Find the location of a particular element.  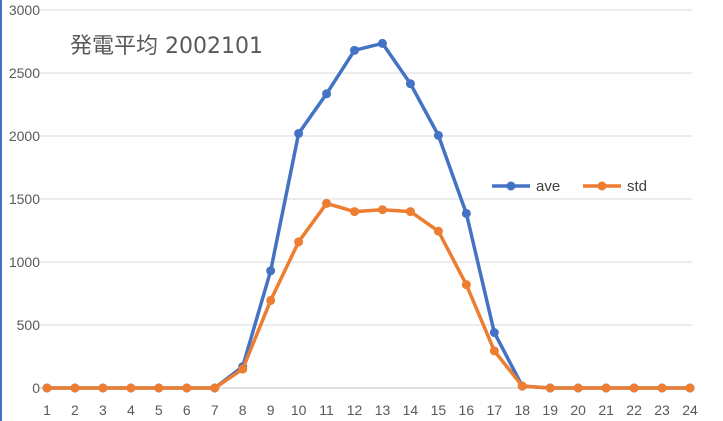

x-tick-label: 4 is located at coordinates (131, 410).